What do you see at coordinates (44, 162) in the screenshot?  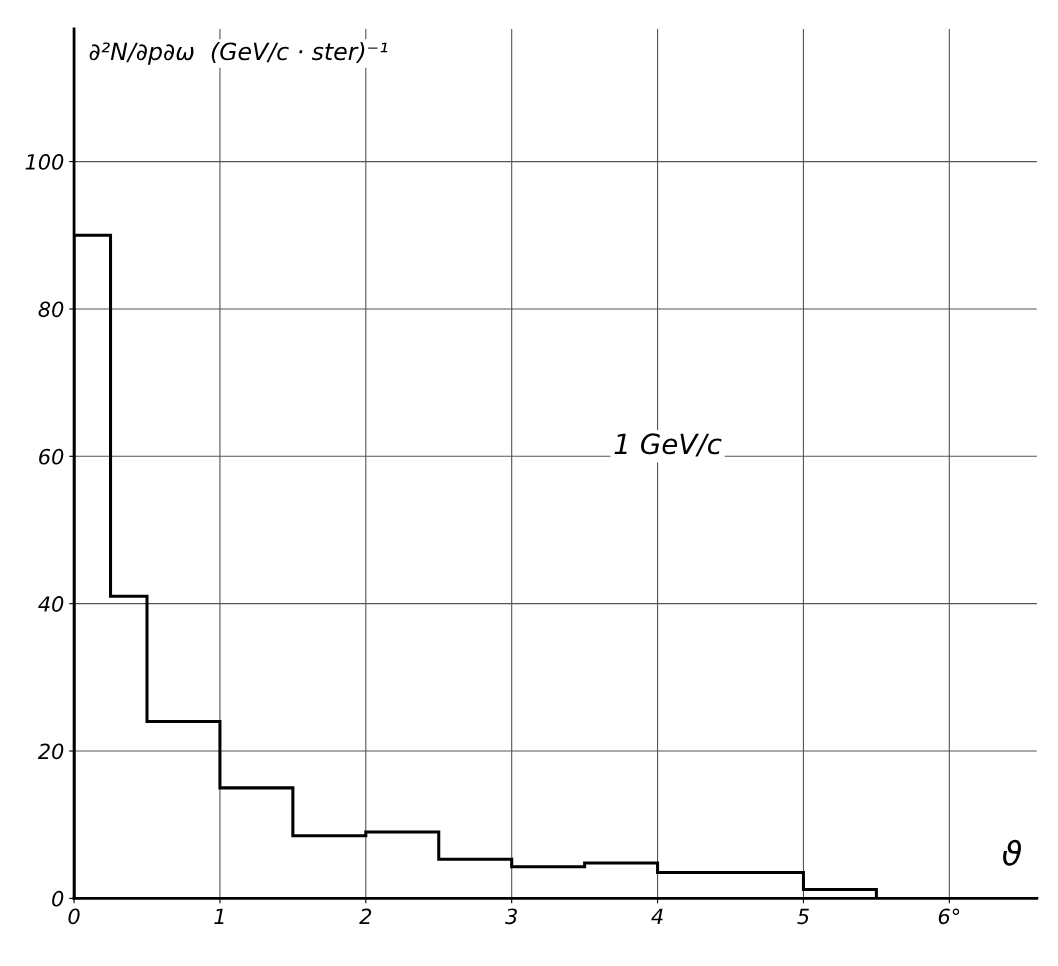 I see `y-tick-label: 100` at bounding box center [44, 162].